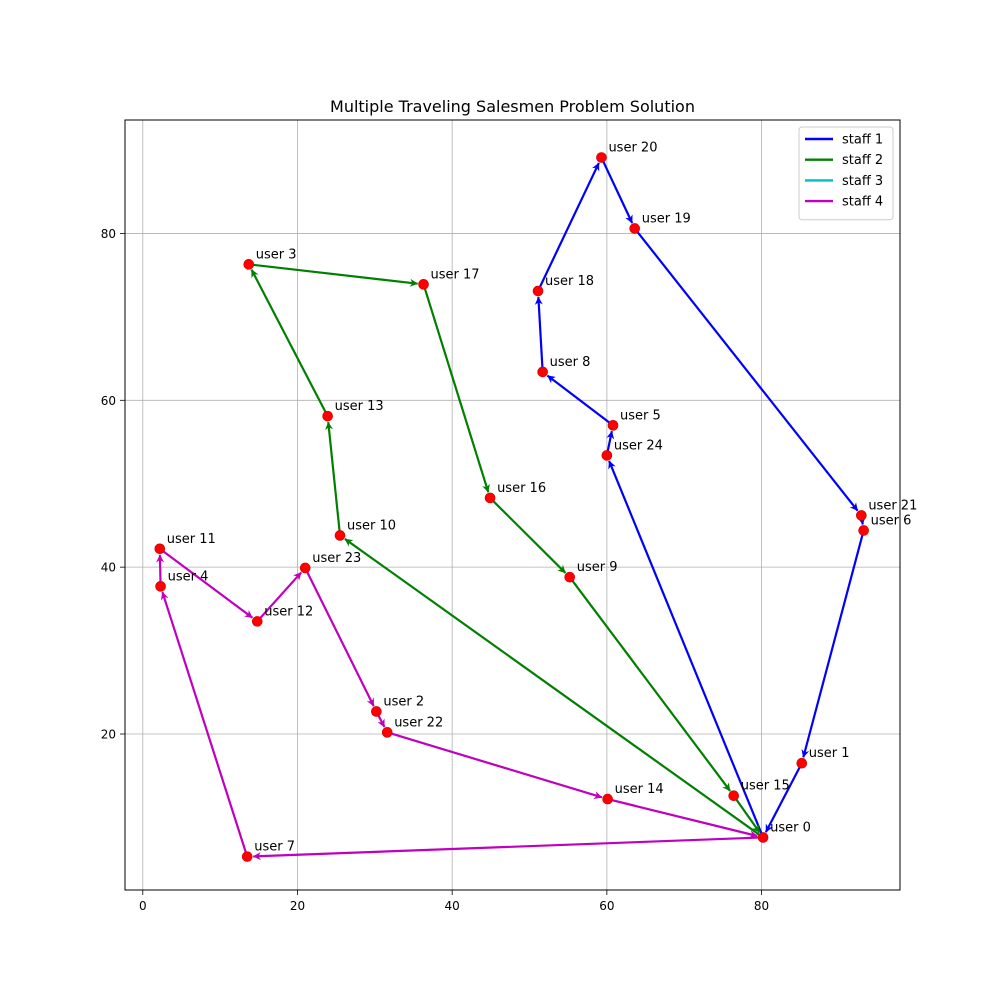  I want to click on node-label: user 24, so click(638, 445).